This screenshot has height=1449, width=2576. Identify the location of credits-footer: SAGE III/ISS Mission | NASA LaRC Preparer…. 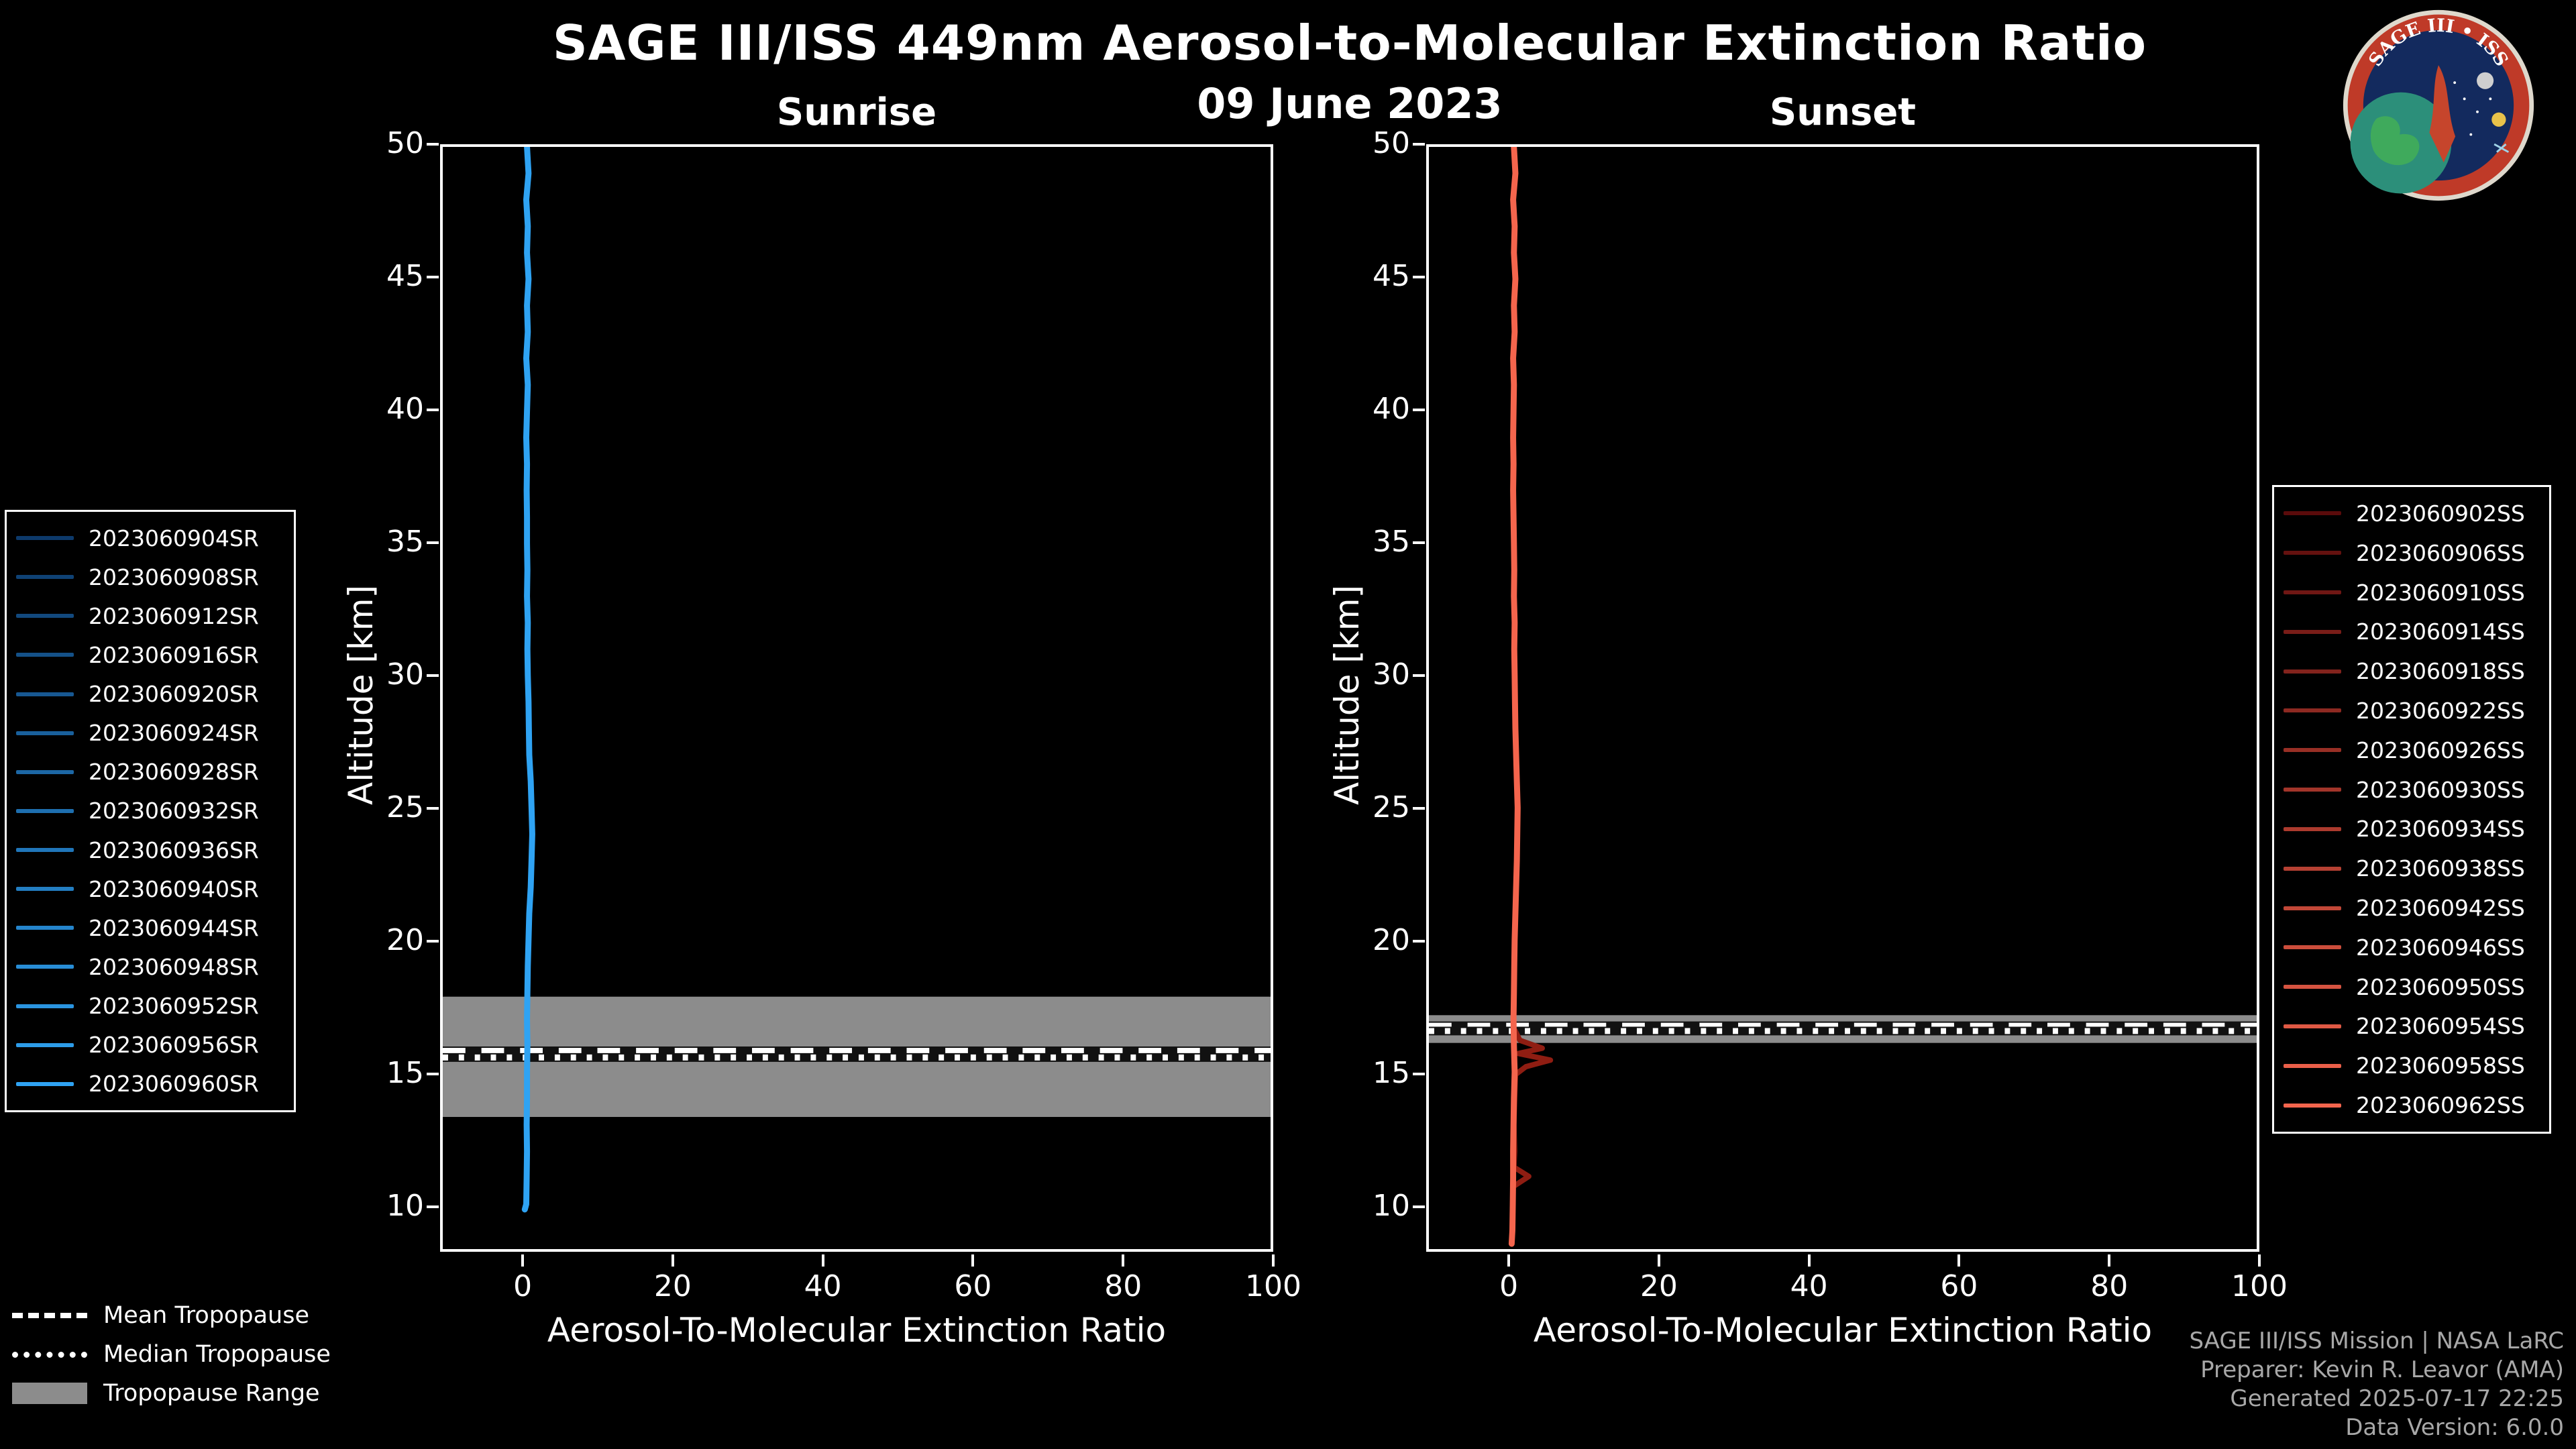
(2376, 1384).